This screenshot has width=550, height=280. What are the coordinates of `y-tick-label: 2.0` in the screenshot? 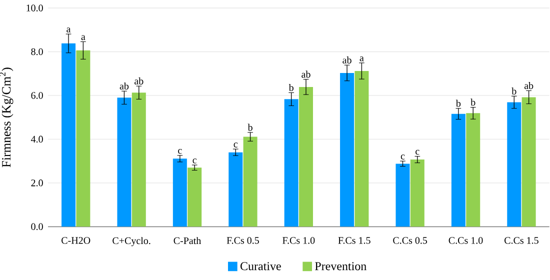 It's located at (37, 183).